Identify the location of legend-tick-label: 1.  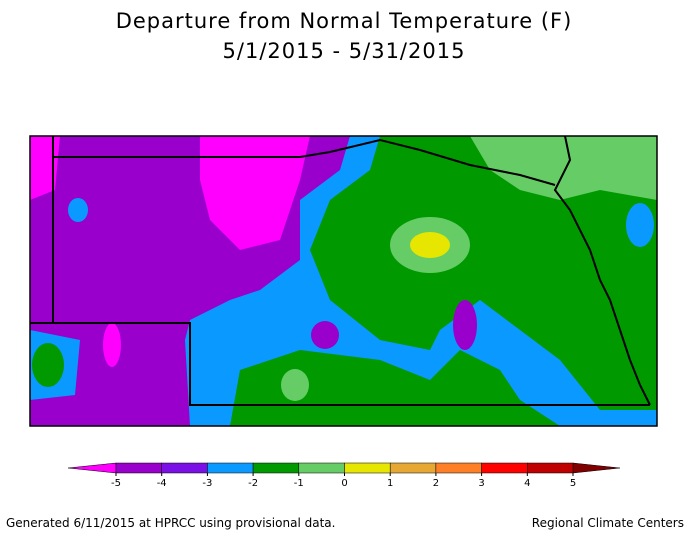
(390, 483).